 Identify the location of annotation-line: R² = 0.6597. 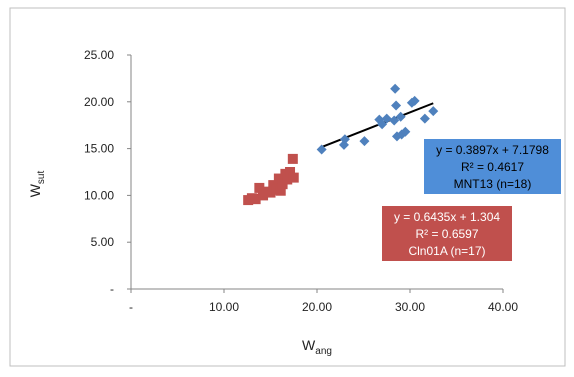
(446, 234).